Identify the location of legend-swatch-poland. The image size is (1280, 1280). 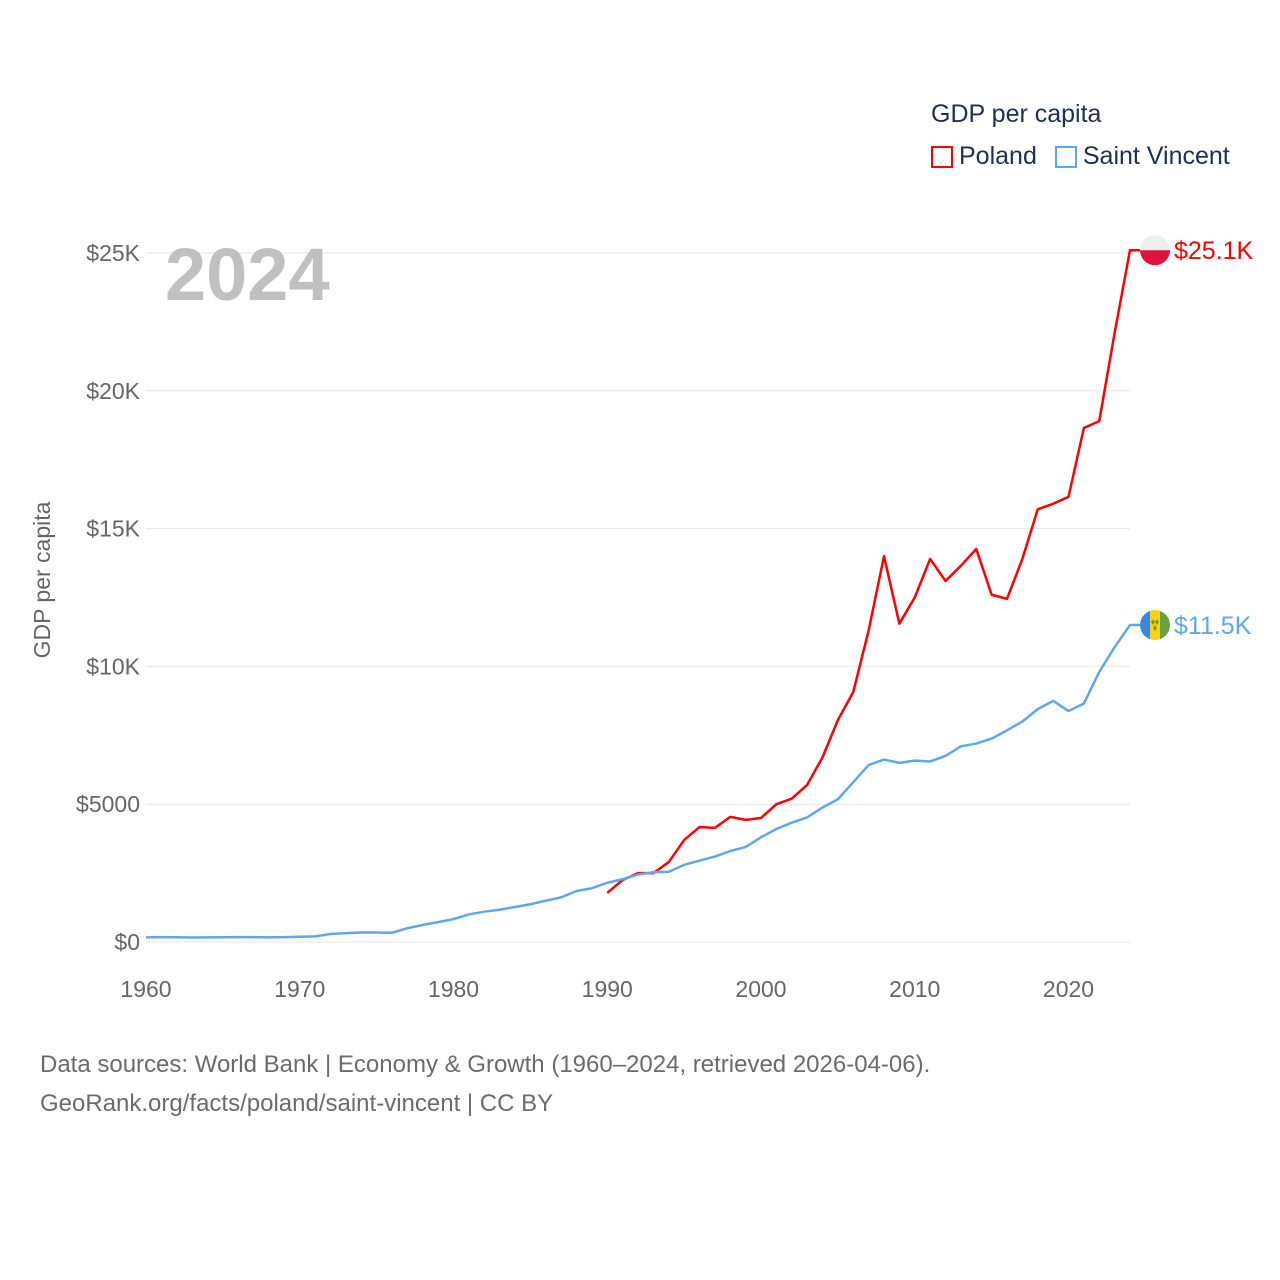
(942, 156).